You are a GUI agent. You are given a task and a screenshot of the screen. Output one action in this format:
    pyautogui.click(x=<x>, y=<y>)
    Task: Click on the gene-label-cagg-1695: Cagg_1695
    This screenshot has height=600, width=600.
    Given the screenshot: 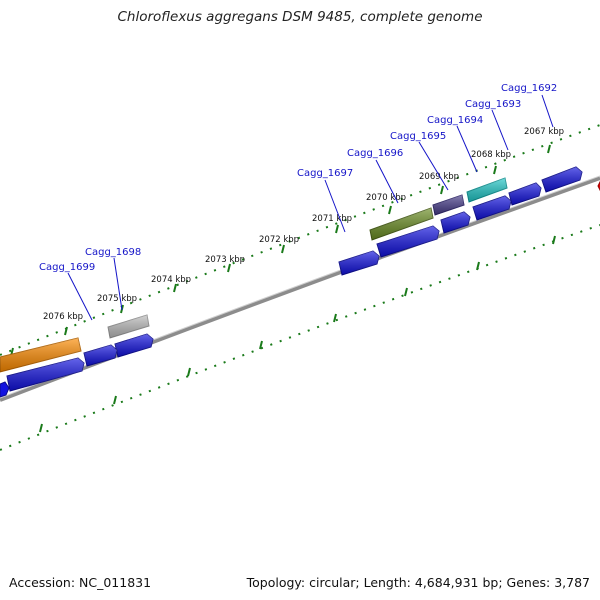 What is the action you would take?
    pyautogui.click(x=418, y=136)
    